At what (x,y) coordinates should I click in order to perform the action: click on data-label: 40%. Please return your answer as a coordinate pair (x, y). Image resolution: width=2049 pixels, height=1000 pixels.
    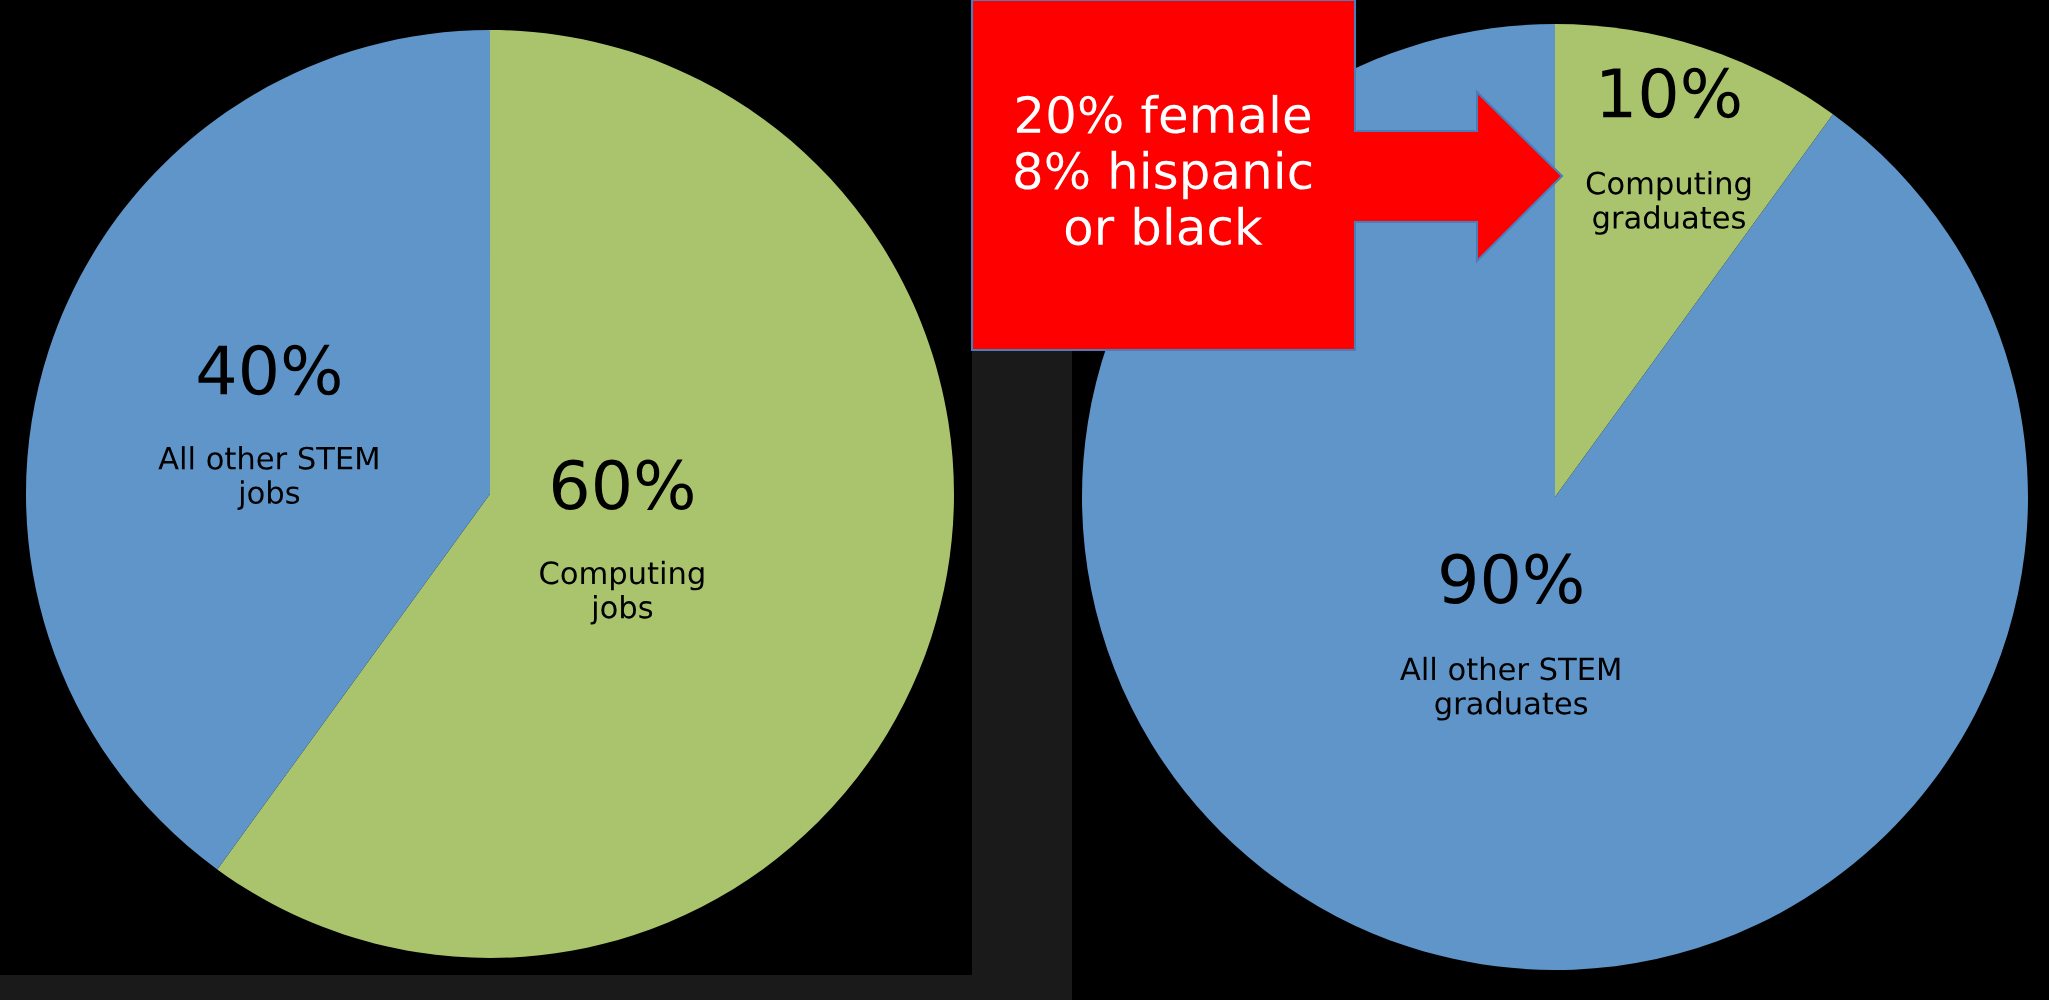
    Looking at the image, I should click on (269, 370).